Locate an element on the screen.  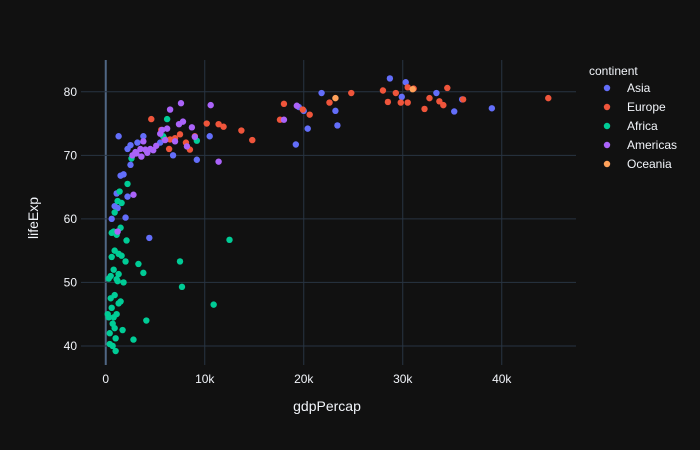
legend-item-europe: Europe is located at coordinates (646, 107).